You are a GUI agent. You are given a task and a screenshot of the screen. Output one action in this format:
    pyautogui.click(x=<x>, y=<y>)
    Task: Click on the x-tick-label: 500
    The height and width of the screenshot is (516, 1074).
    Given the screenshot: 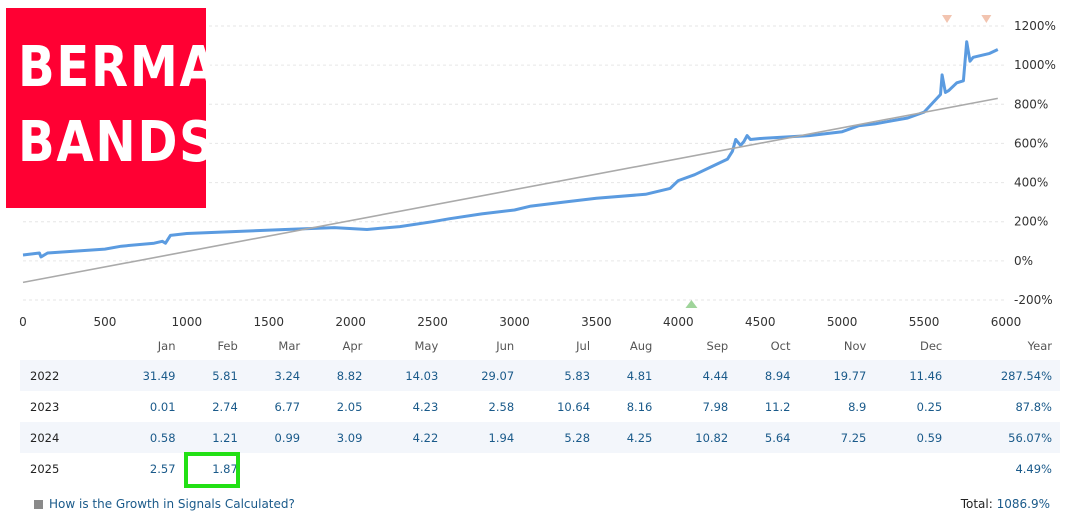 What is the action you would take?
    pyautogui.click(x=104, y=322)
    